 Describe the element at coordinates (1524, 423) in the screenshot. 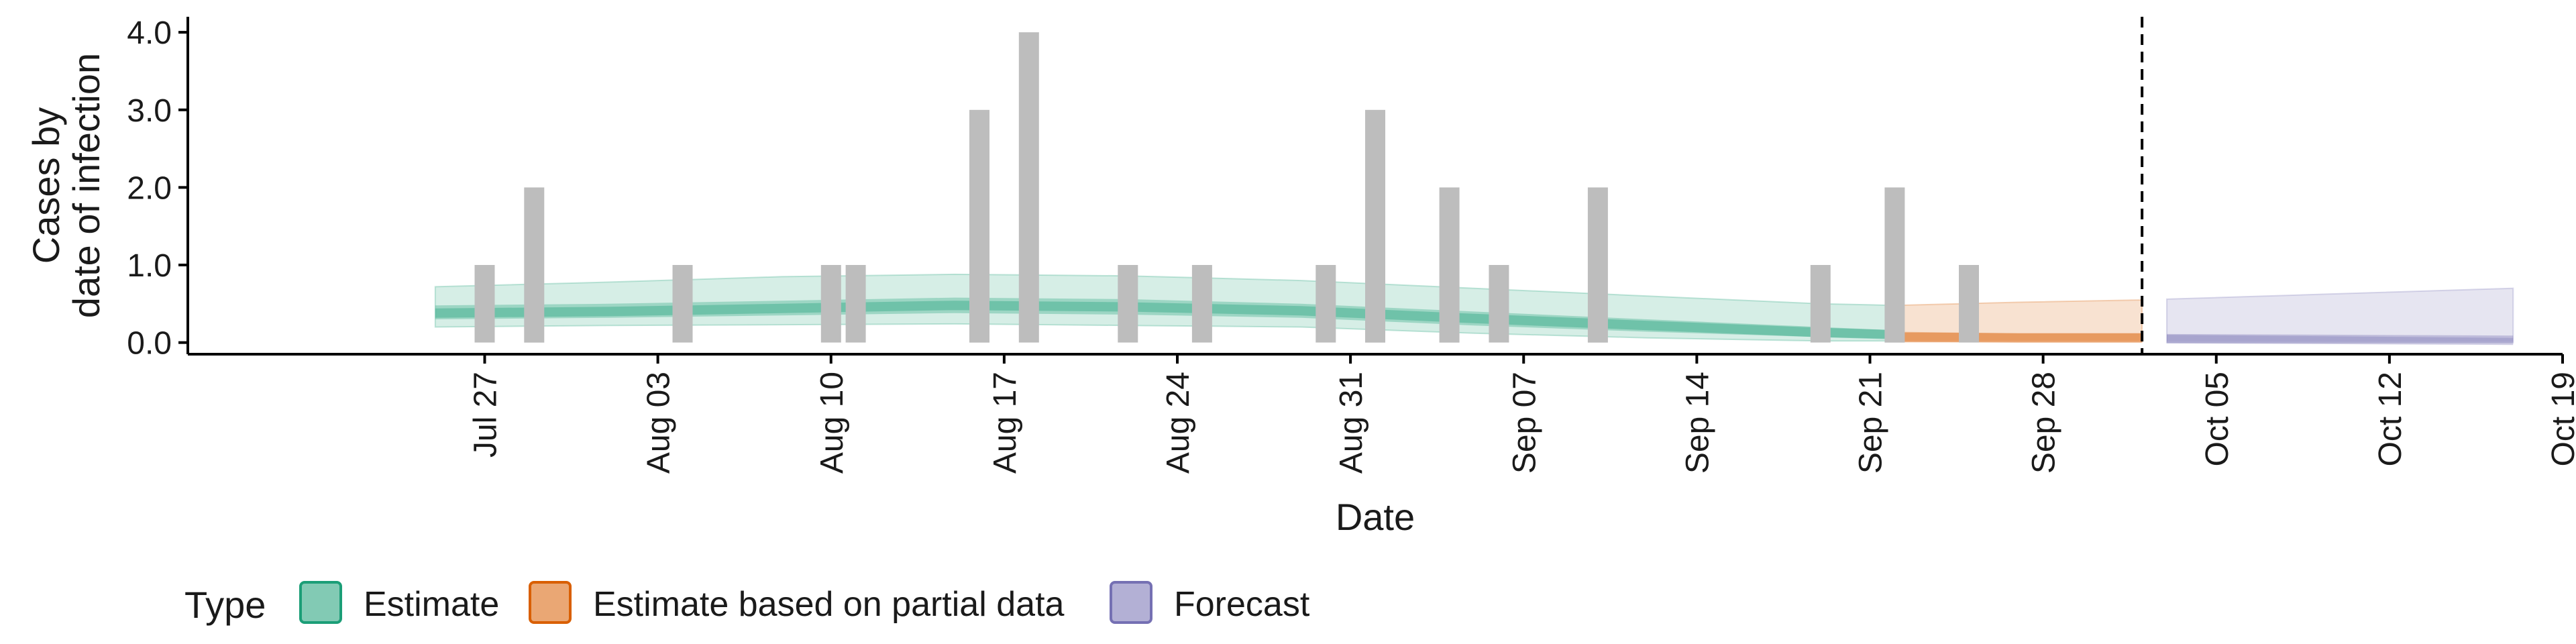

I see `x-tick-label-6: Sep 07` at that location.